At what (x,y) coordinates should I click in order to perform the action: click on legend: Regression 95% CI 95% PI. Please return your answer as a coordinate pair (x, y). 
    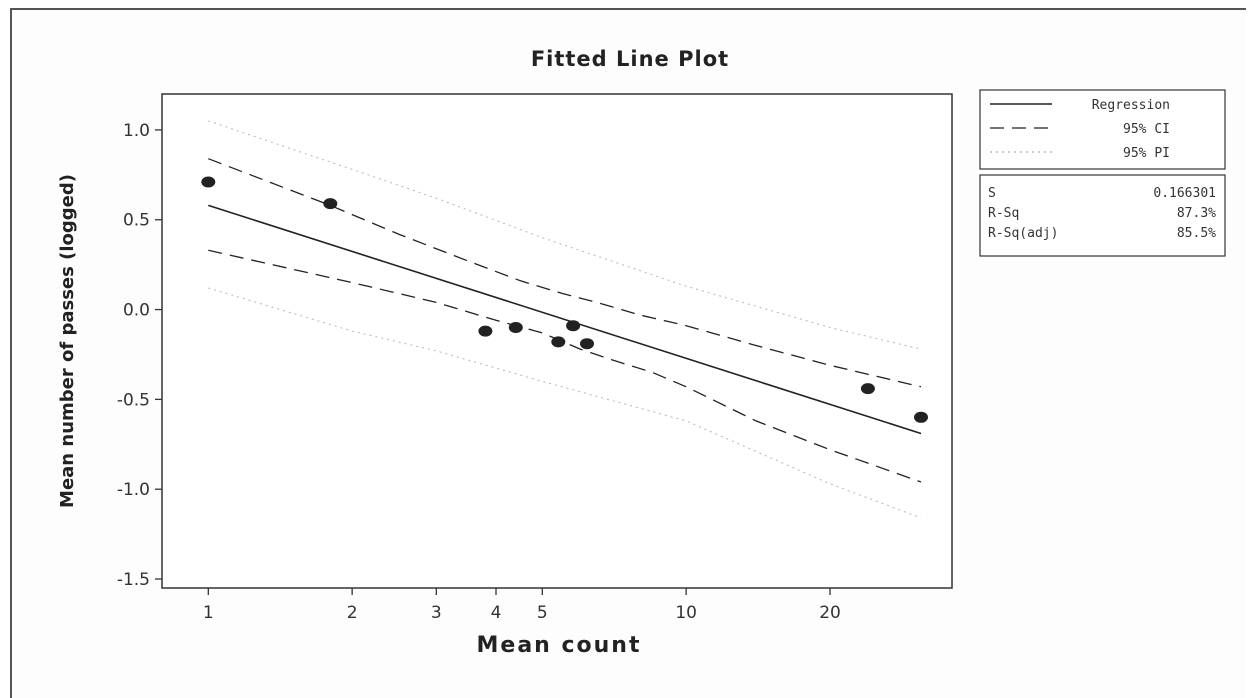
    Looking at the image, I should click on (1102, 129).